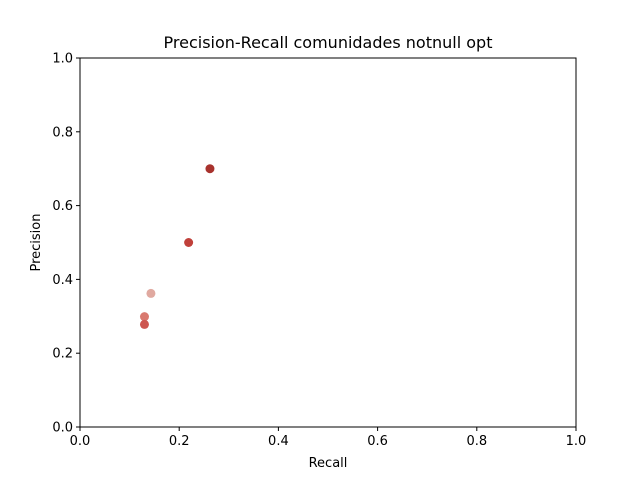 Image resolution: width=640 pixels, height=480 pixels. Describe the element at coordinates (62, 132) in the screenshot. I see `y-tick-label: 0.8` at that location.